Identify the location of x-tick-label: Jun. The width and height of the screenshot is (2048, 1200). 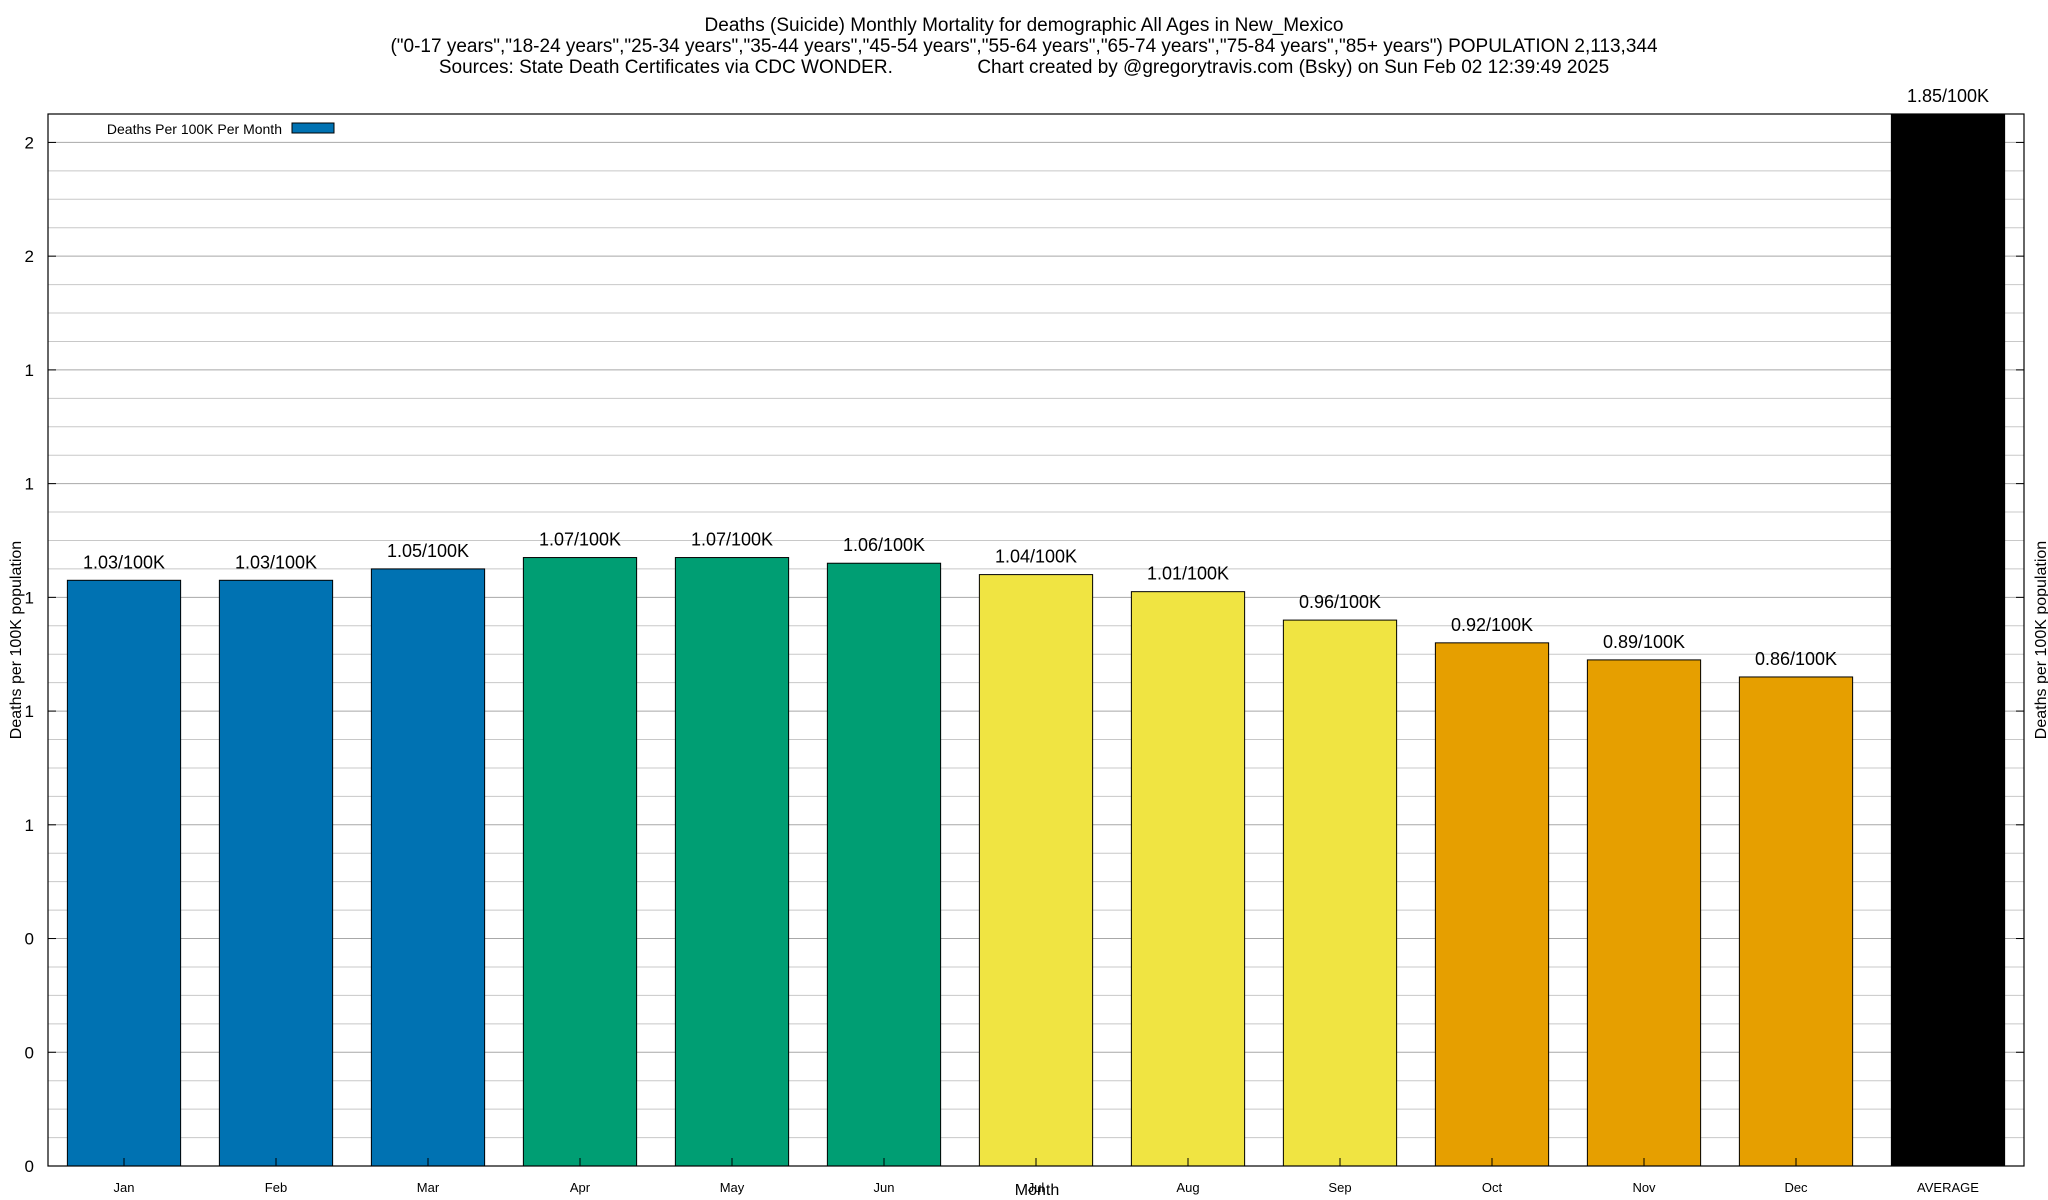
(884, 1187).